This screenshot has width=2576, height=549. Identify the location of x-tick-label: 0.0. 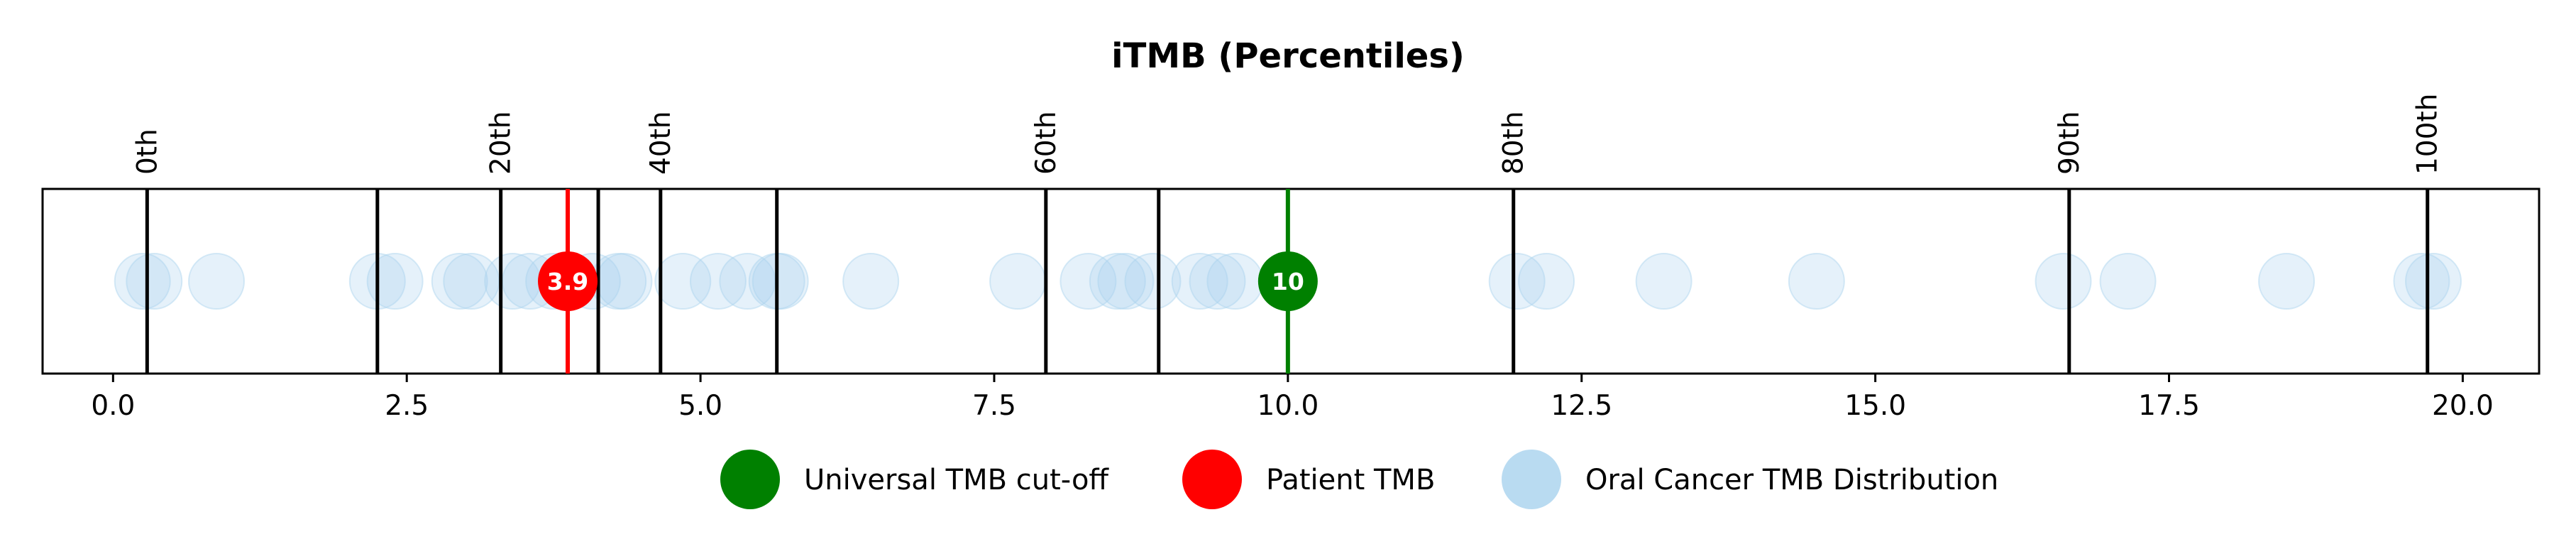
(113, 406).